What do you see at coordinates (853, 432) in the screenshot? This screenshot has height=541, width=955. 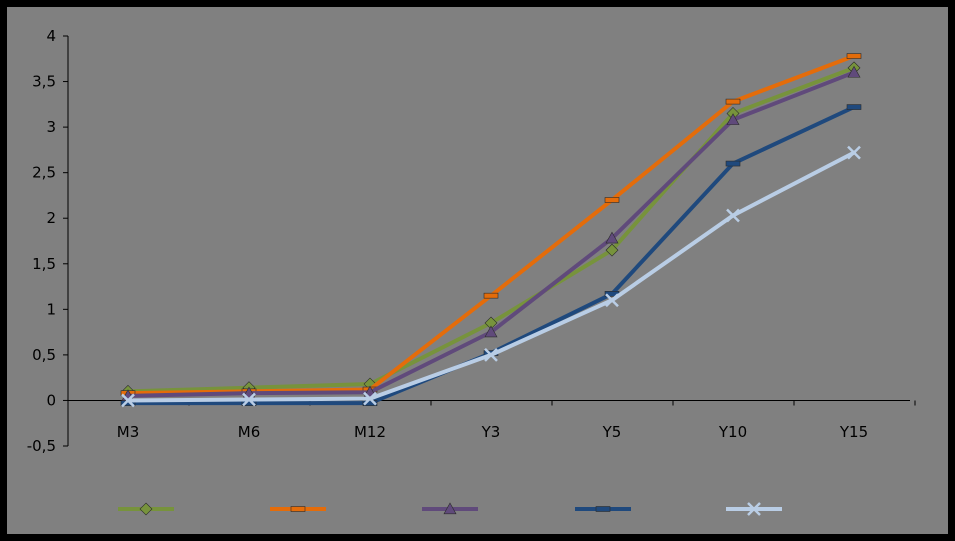 I see `x-tick-label: Y15` at bounding box center [853, 432].